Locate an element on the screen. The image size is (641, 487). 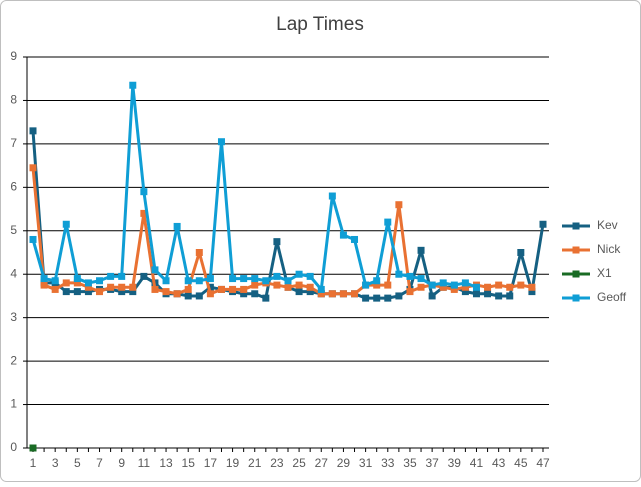
y-tick-label: 5 is located at coordinates (13, 230).